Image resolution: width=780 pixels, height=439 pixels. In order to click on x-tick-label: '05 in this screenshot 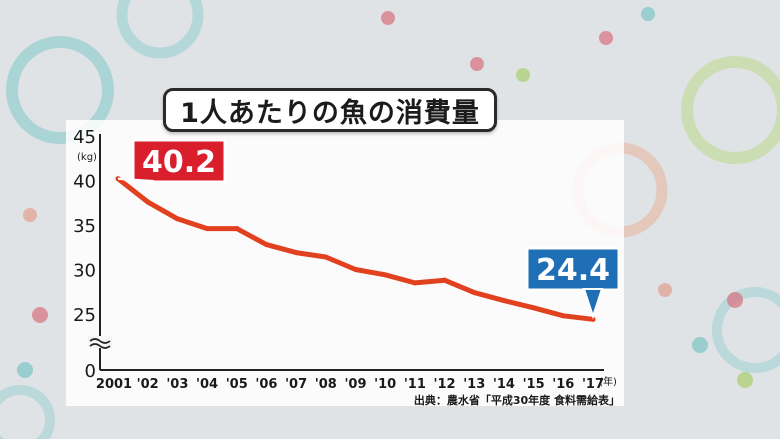, I will do `click(237, 384)`.